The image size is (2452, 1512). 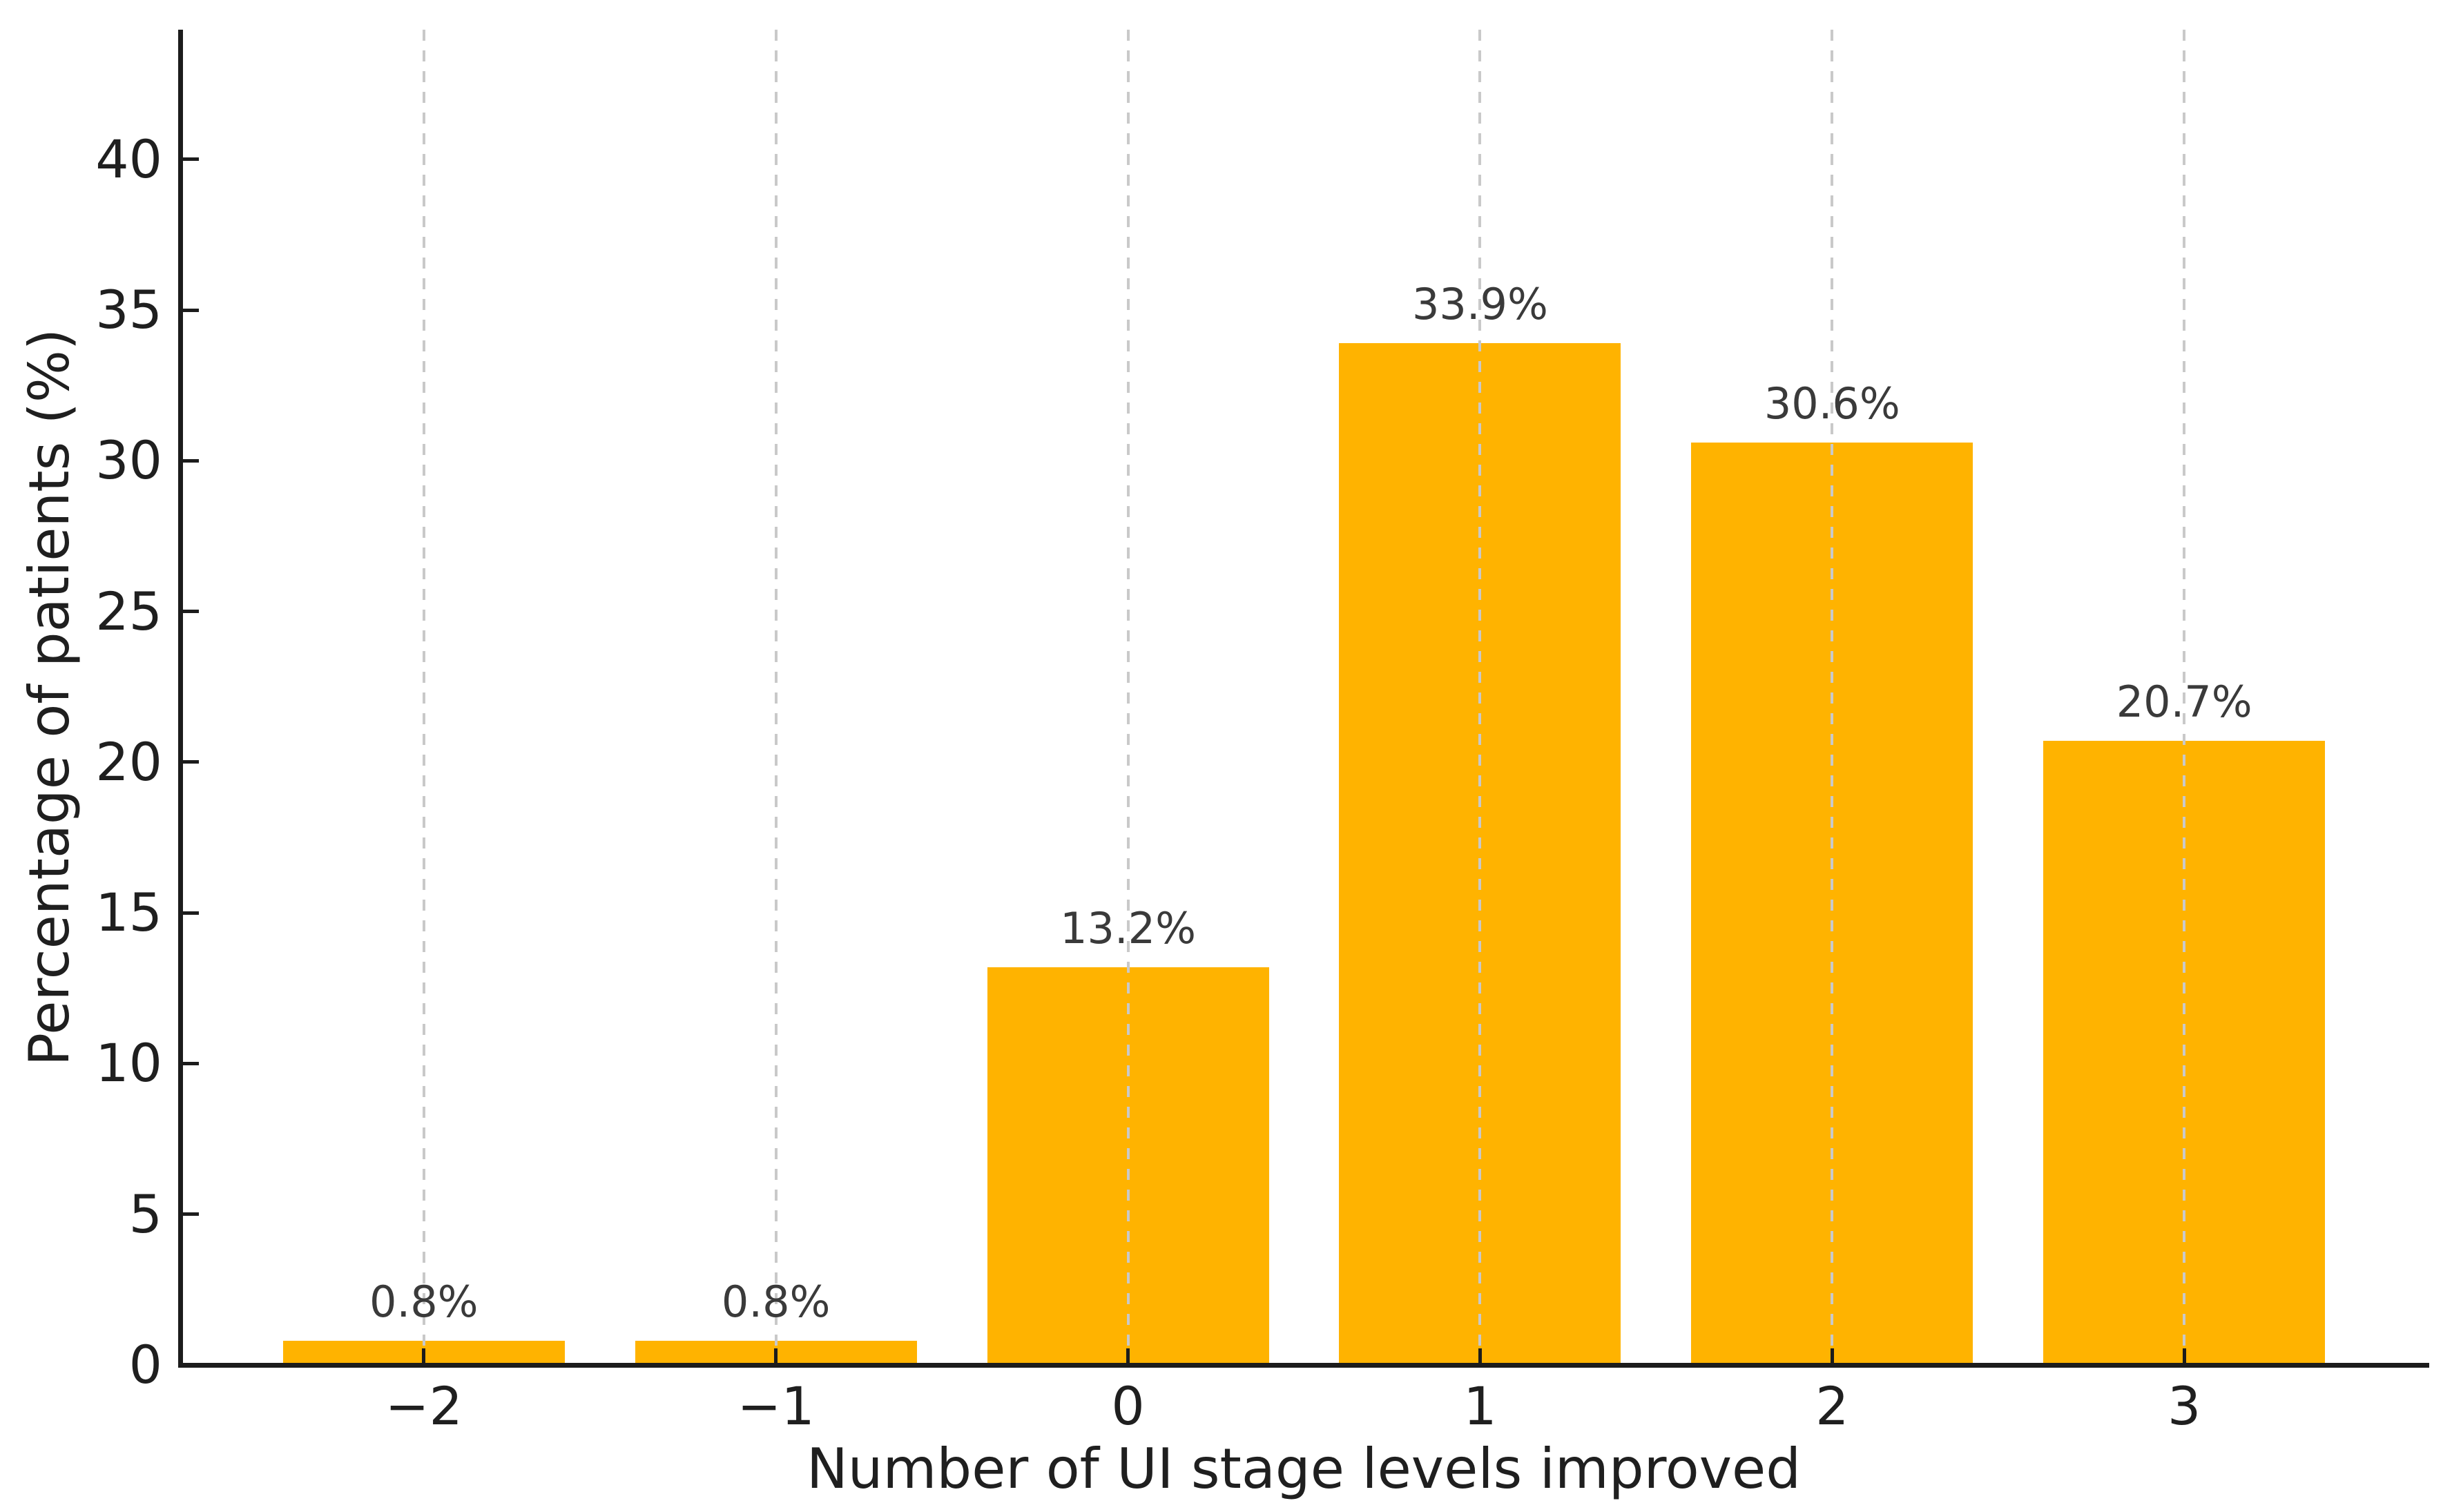 What do you see at coordinates (1304, 1469) in the screenshot?
I see `x-axis-title: Number of UI stage levels improved` at bounding box center [1304, 1469].